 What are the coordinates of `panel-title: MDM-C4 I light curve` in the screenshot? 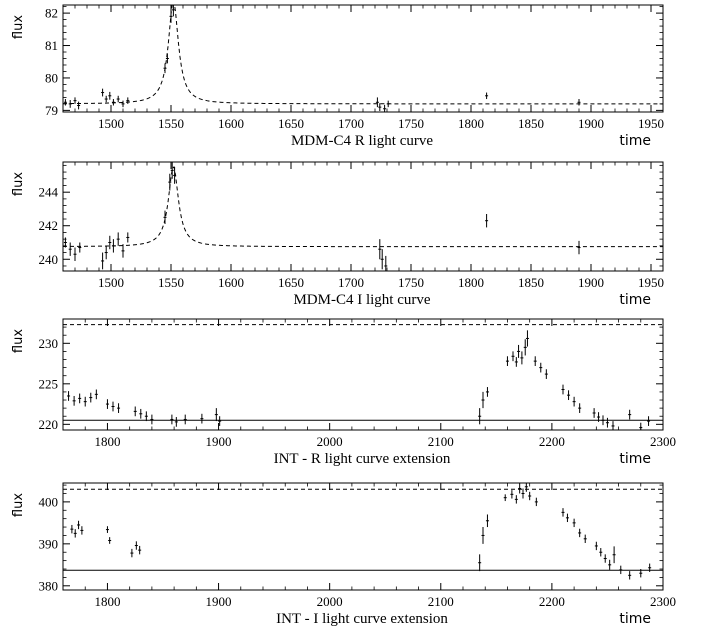 It's located at (361, 300).